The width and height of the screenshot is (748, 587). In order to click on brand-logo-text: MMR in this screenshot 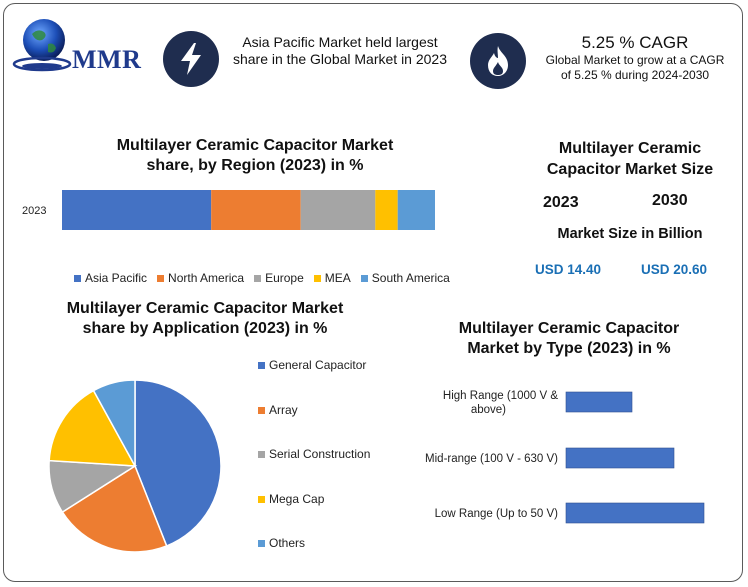, I will do `click(107, 59)`.